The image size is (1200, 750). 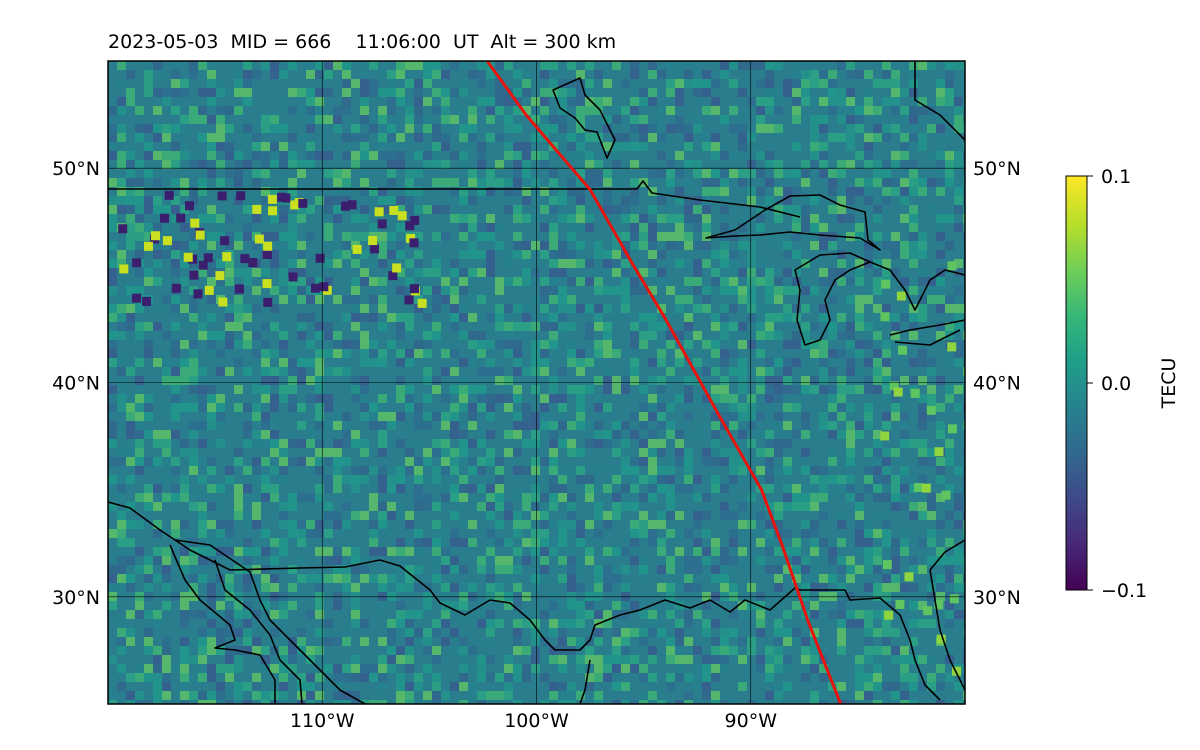 I want to click on lat-tick-label-right: 30°N, so click(x=997, y=598).